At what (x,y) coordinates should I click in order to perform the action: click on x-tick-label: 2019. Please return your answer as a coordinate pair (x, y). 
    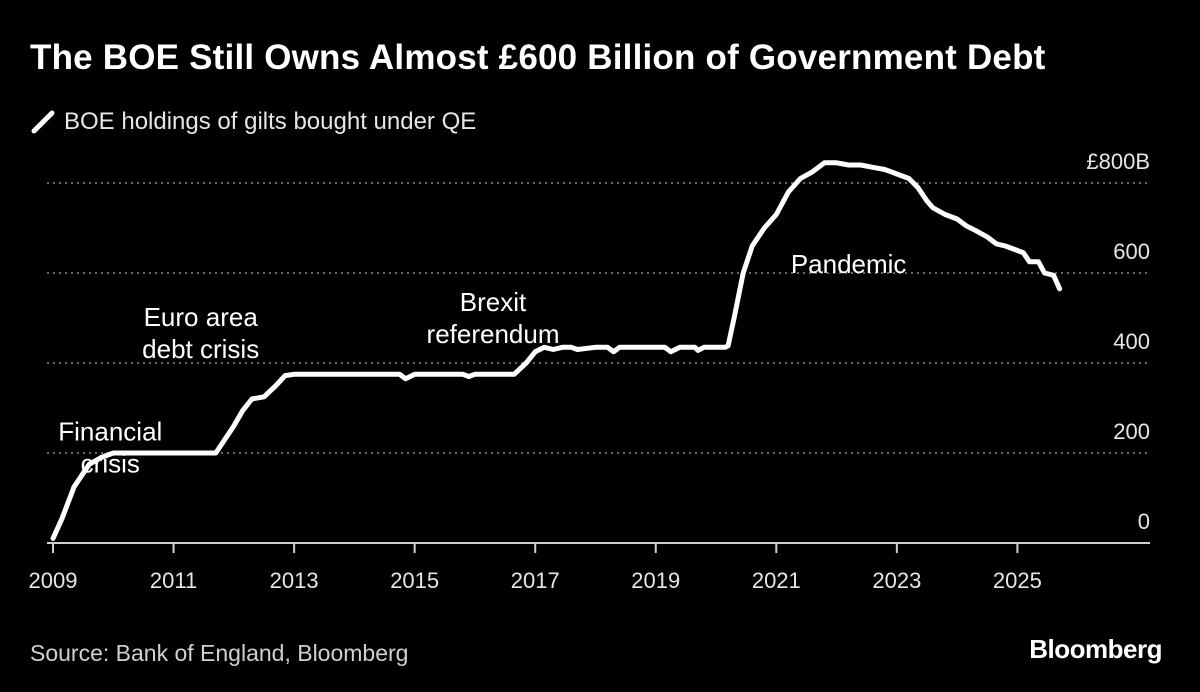
    Looking at the image, I should click on (655, 580).